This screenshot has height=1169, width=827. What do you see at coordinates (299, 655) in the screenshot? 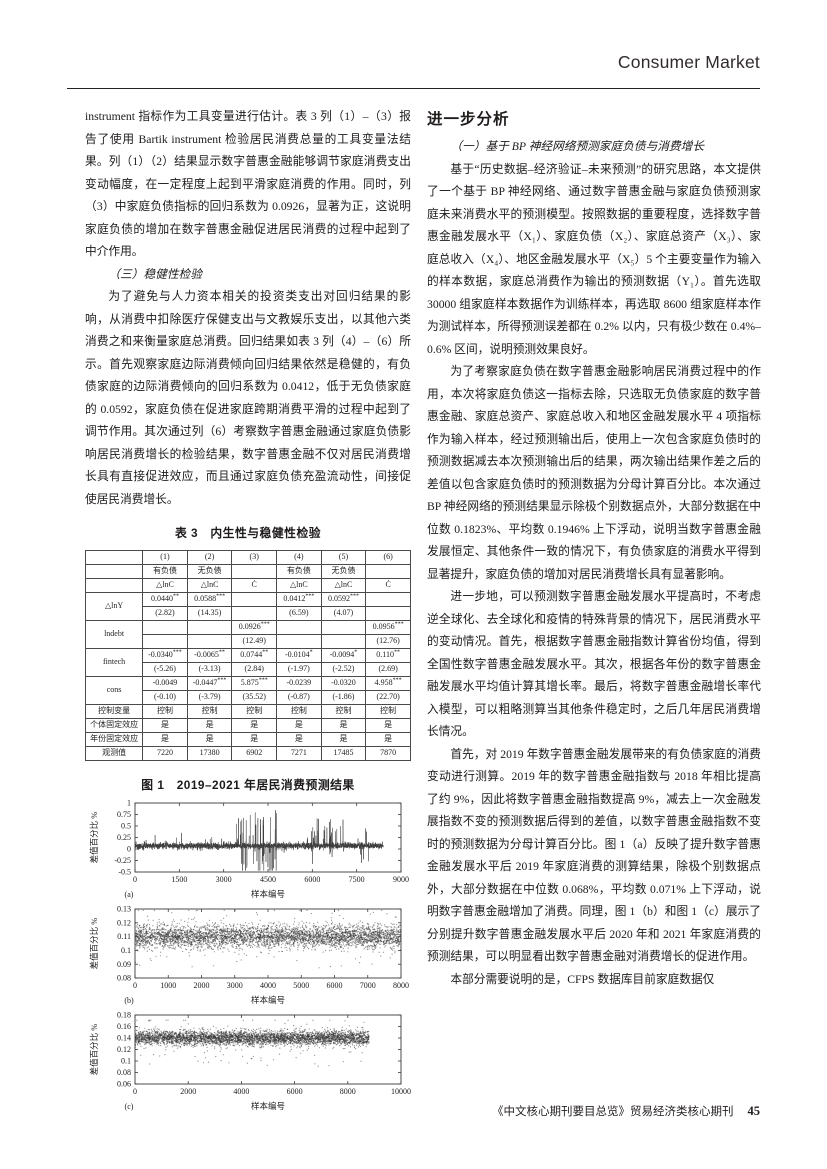
I see `coefficient-cell: -0.0104*` at bounding box center [299, 655].